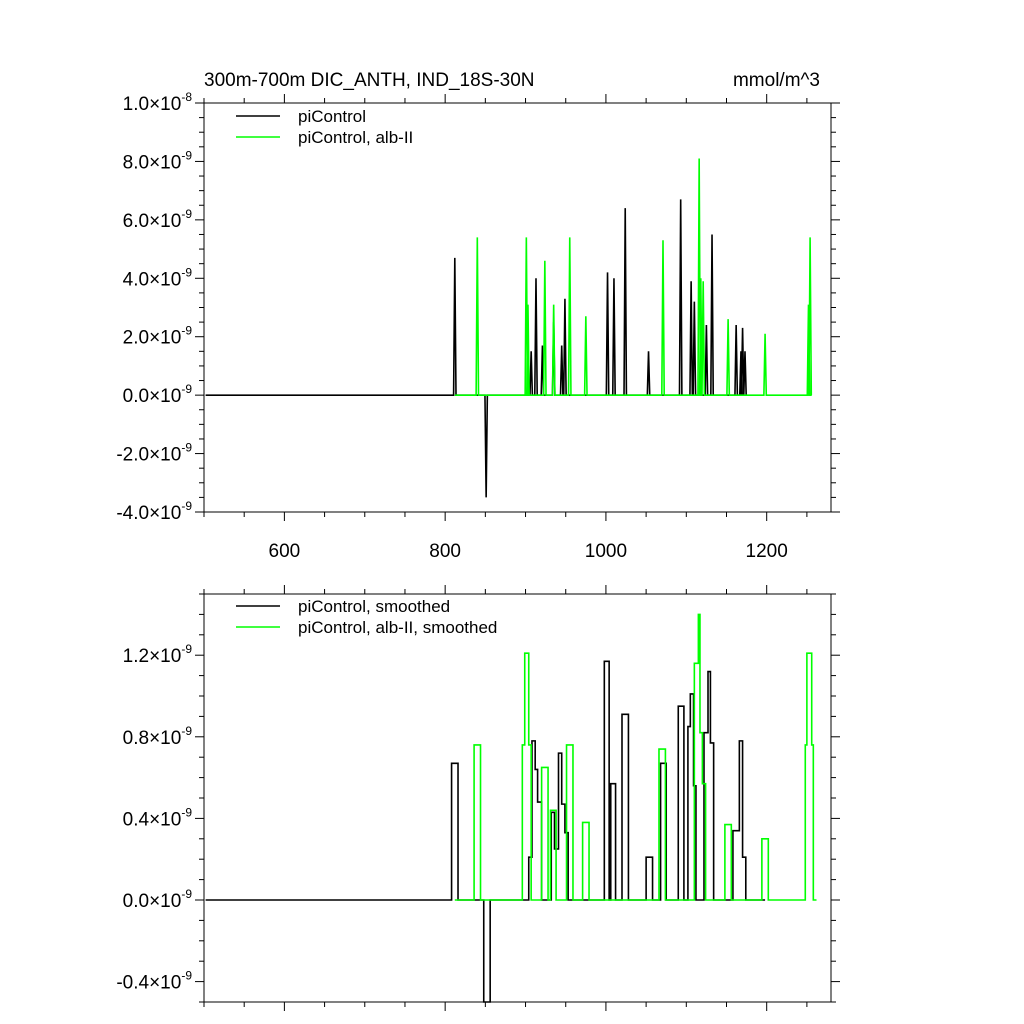  What do you see at coordinates (374, 606) in the screenshot?
I see `legend-label: piControl, smoothed` at bounding box center [374, 606].